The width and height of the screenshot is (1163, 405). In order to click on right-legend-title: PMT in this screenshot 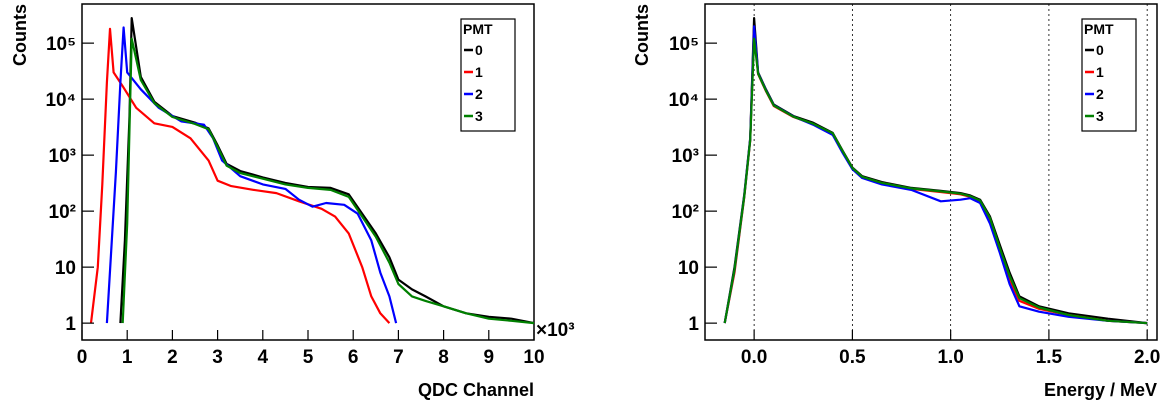, I will do `click(1099, 29)`.